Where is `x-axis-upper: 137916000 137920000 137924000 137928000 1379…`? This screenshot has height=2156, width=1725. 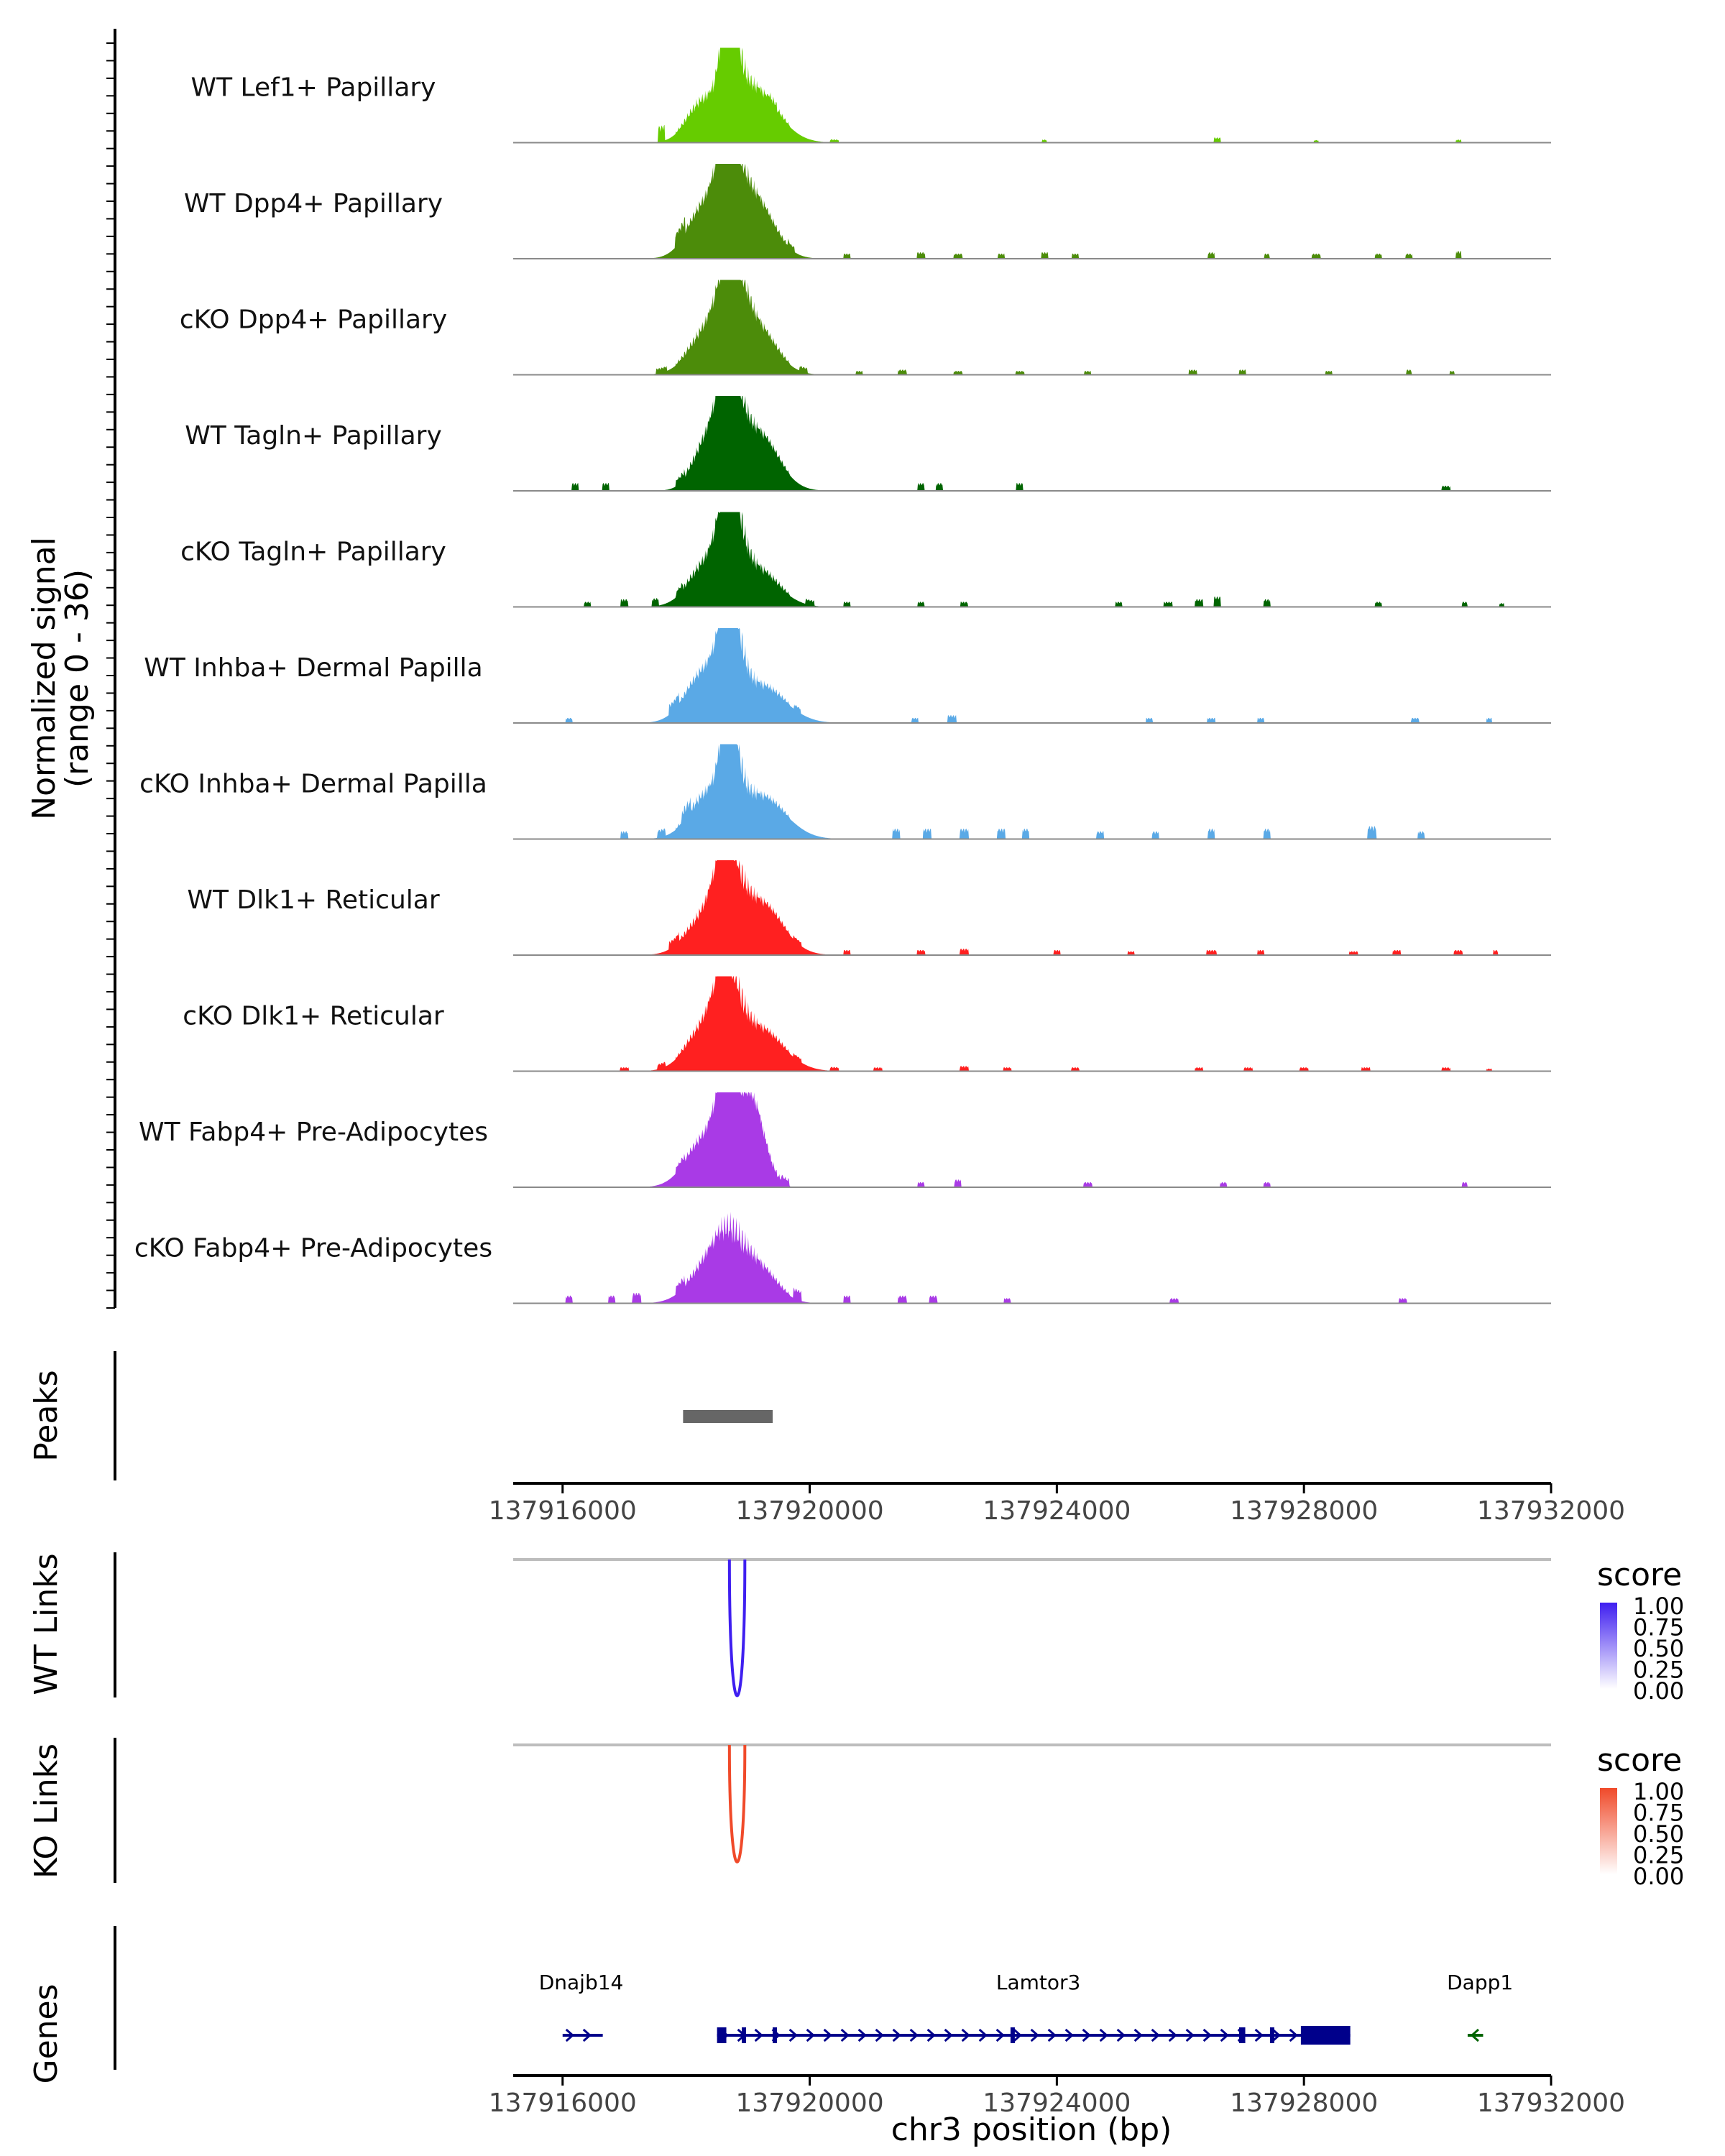
x-axis-upper: 137916000 137920000 137924000 137928000 1379… is located at coordinates (1057, 1504).